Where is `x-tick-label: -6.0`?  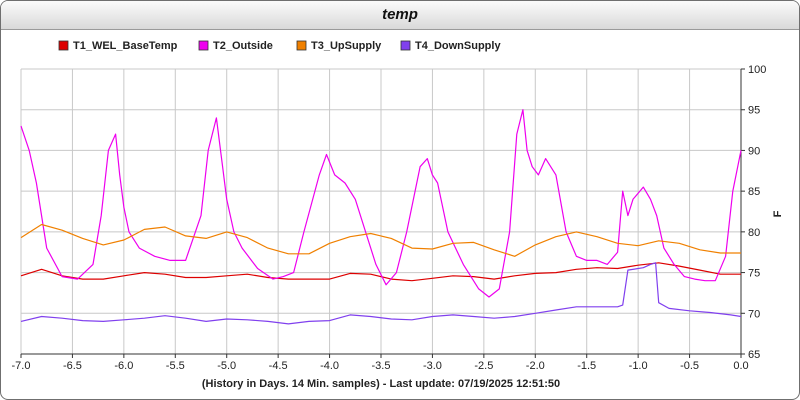 x-tick-label: -6.0 is located at coordinates (123, 366).